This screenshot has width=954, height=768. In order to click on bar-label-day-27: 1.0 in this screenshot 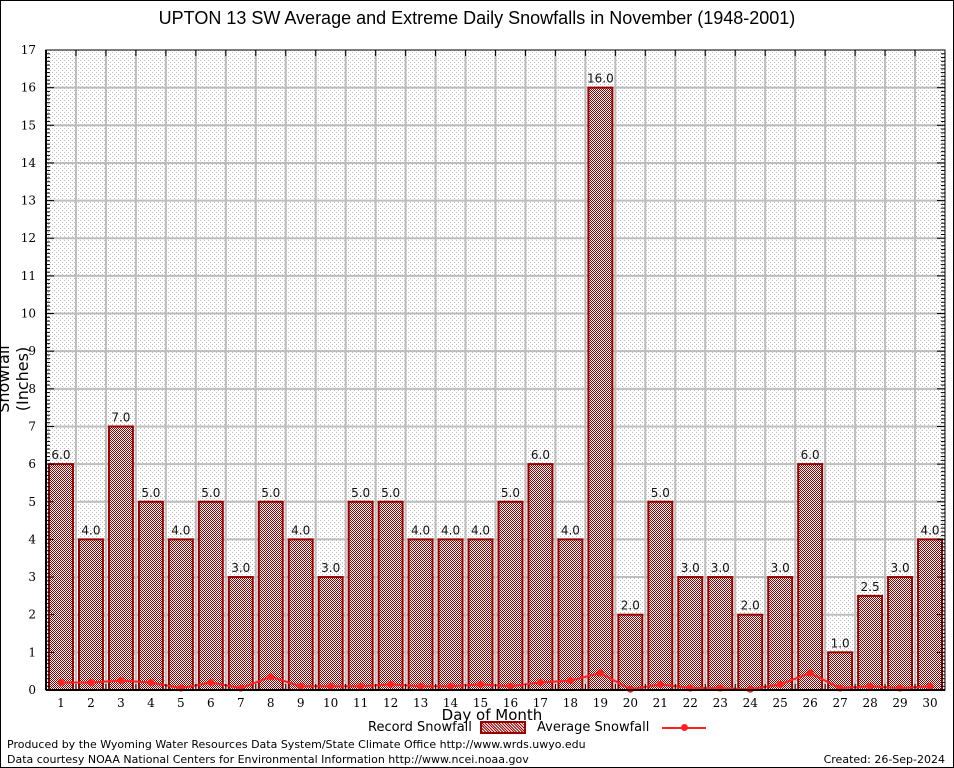, I will do `click(840, 643)`.